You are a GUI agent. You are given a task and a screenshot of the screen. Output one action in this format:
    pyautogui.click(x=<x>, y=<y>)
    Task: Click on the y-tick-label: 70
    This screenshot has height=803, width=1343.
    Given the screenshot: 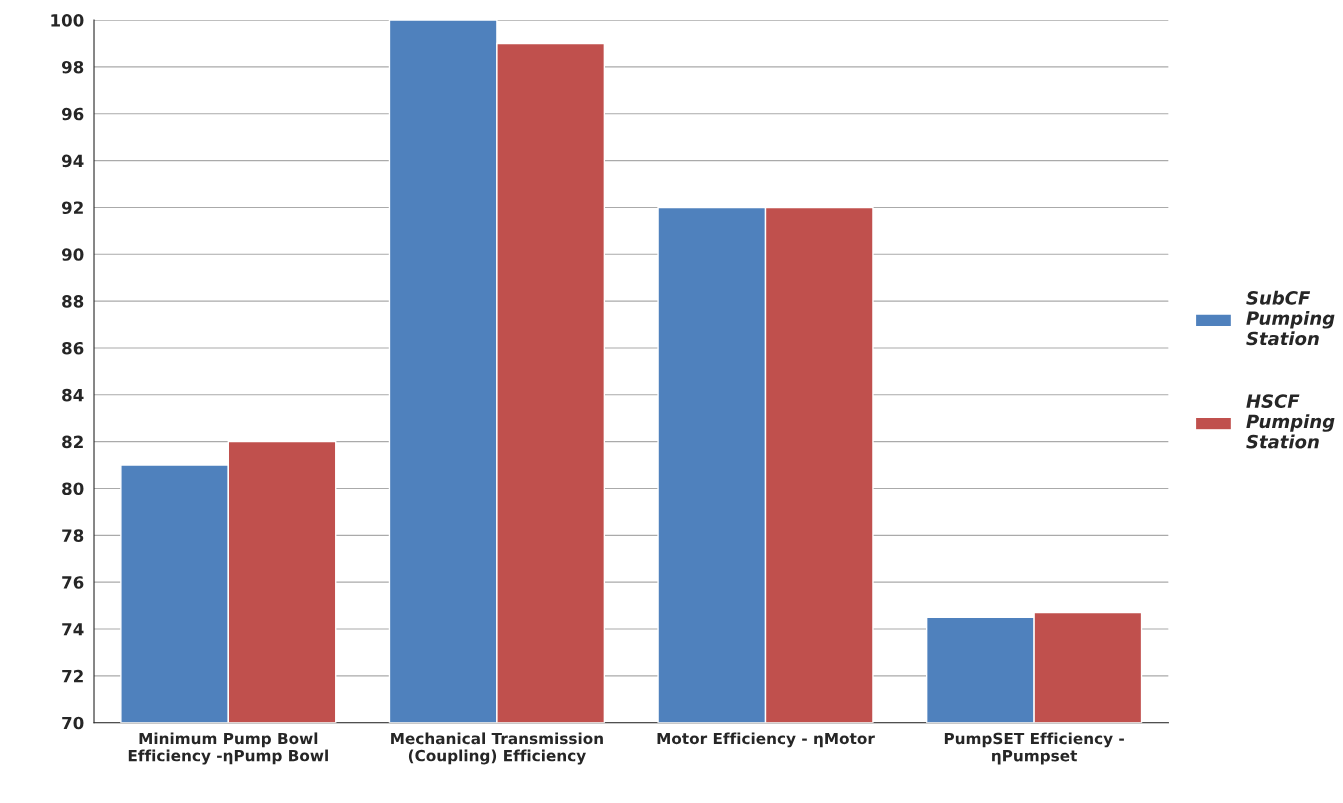 What is the action you would take?
    pyautogui.click(x=73, y=723)
    